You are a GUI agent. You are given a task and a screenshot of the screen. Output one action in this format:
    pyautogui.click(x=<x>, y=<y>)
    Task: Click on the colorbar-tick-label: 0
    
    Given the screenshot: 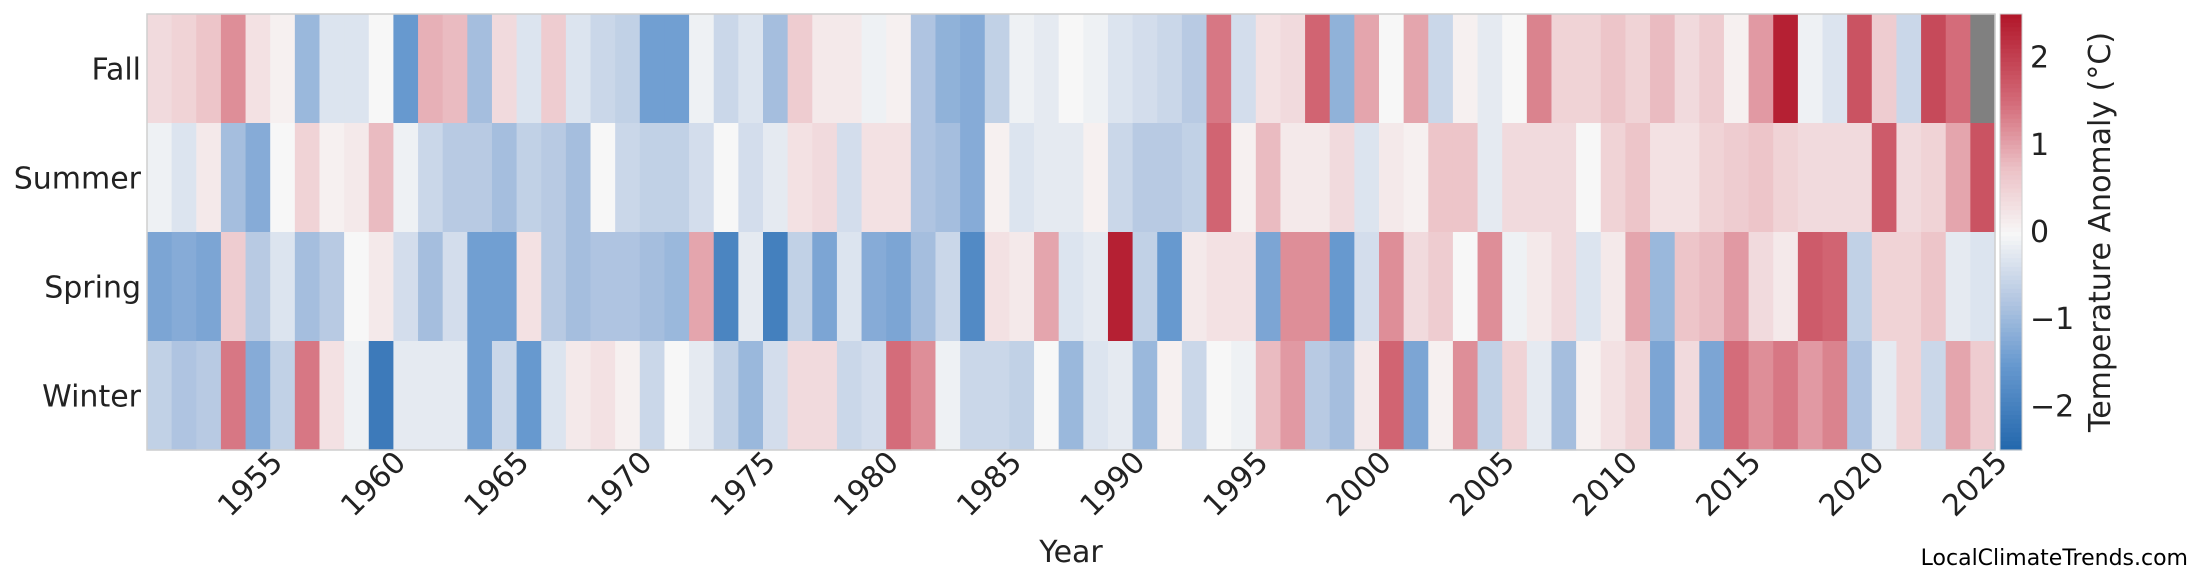 What is the action you would take?
    pyautogui.click(x=2039, y=232)
    